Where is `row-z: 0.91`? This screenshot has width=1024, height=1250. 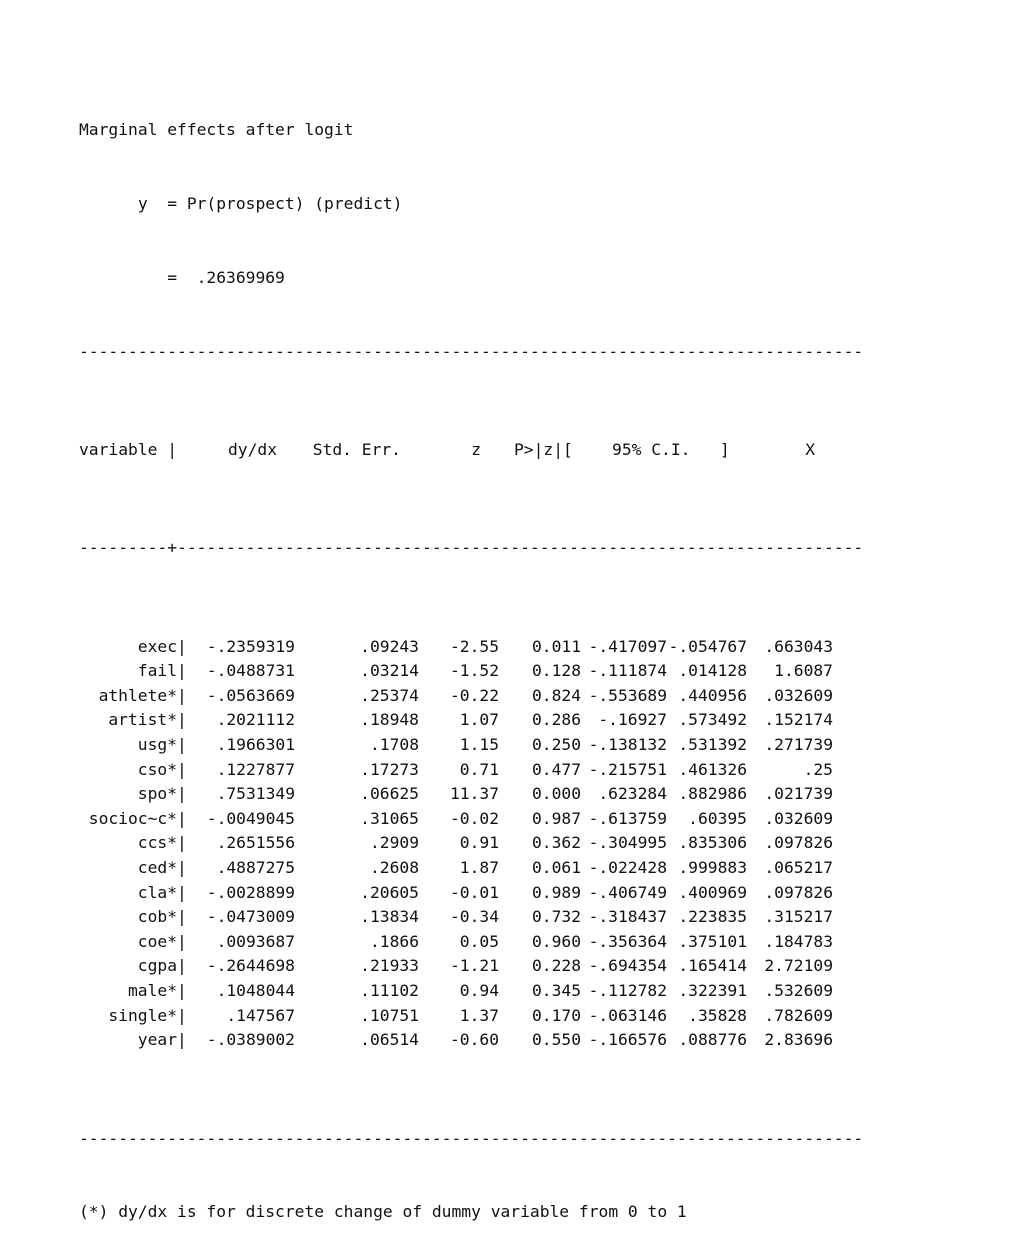 row-z: 0.91 is located at coordinates (479, 843).